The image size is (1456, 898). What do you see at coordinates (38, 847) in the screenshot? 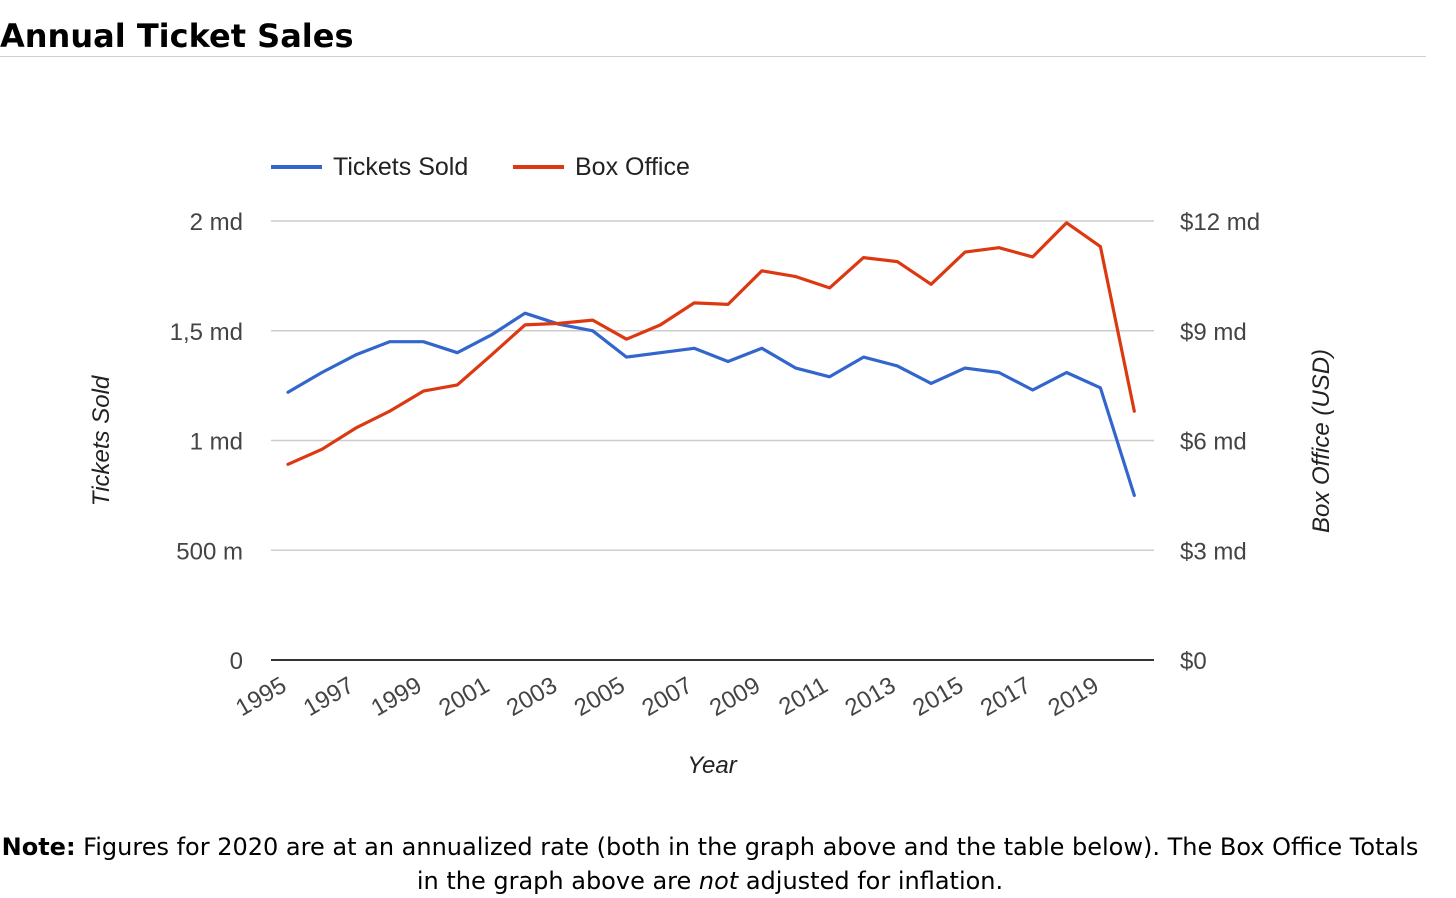
I see `note-label: Note:` at bounding box center [38, 847].